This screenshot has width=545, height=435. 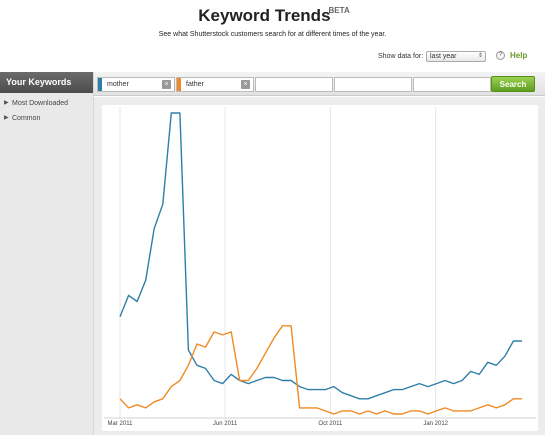 I want to click on keyword-bar: mother × father × Search, so click(x=319, y=84).